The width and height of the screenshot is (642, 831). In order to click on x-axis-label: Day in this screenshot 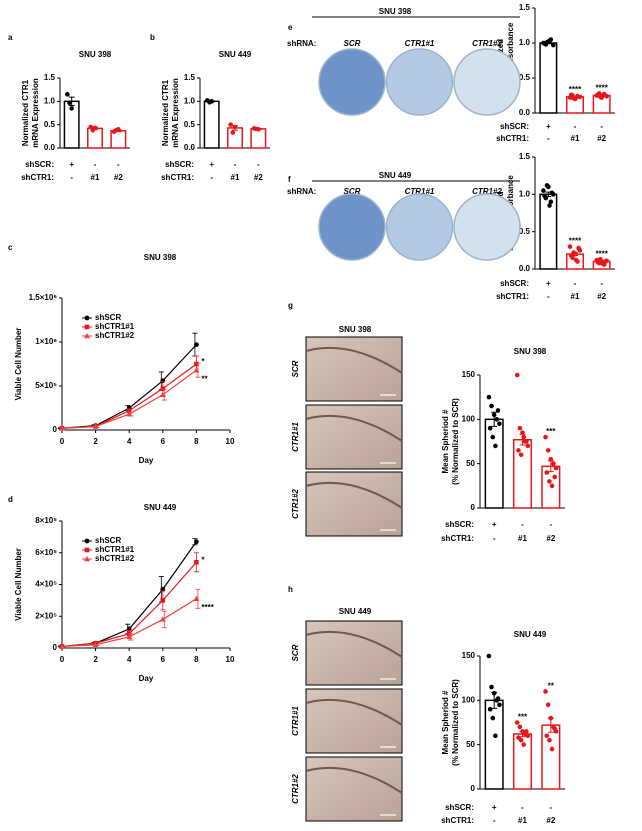, I will do `click(146, 678)`.